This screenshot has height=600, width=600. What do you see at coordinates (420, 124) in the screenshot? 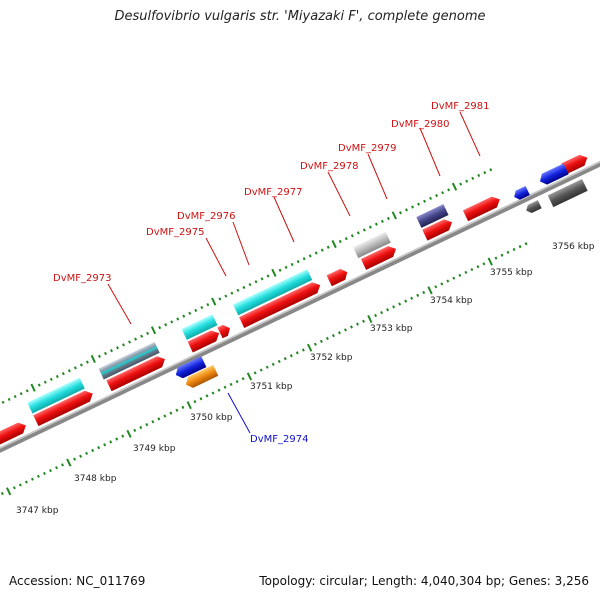
I see `gene-label: DvMF_2980` at bounding box center [420, 124].